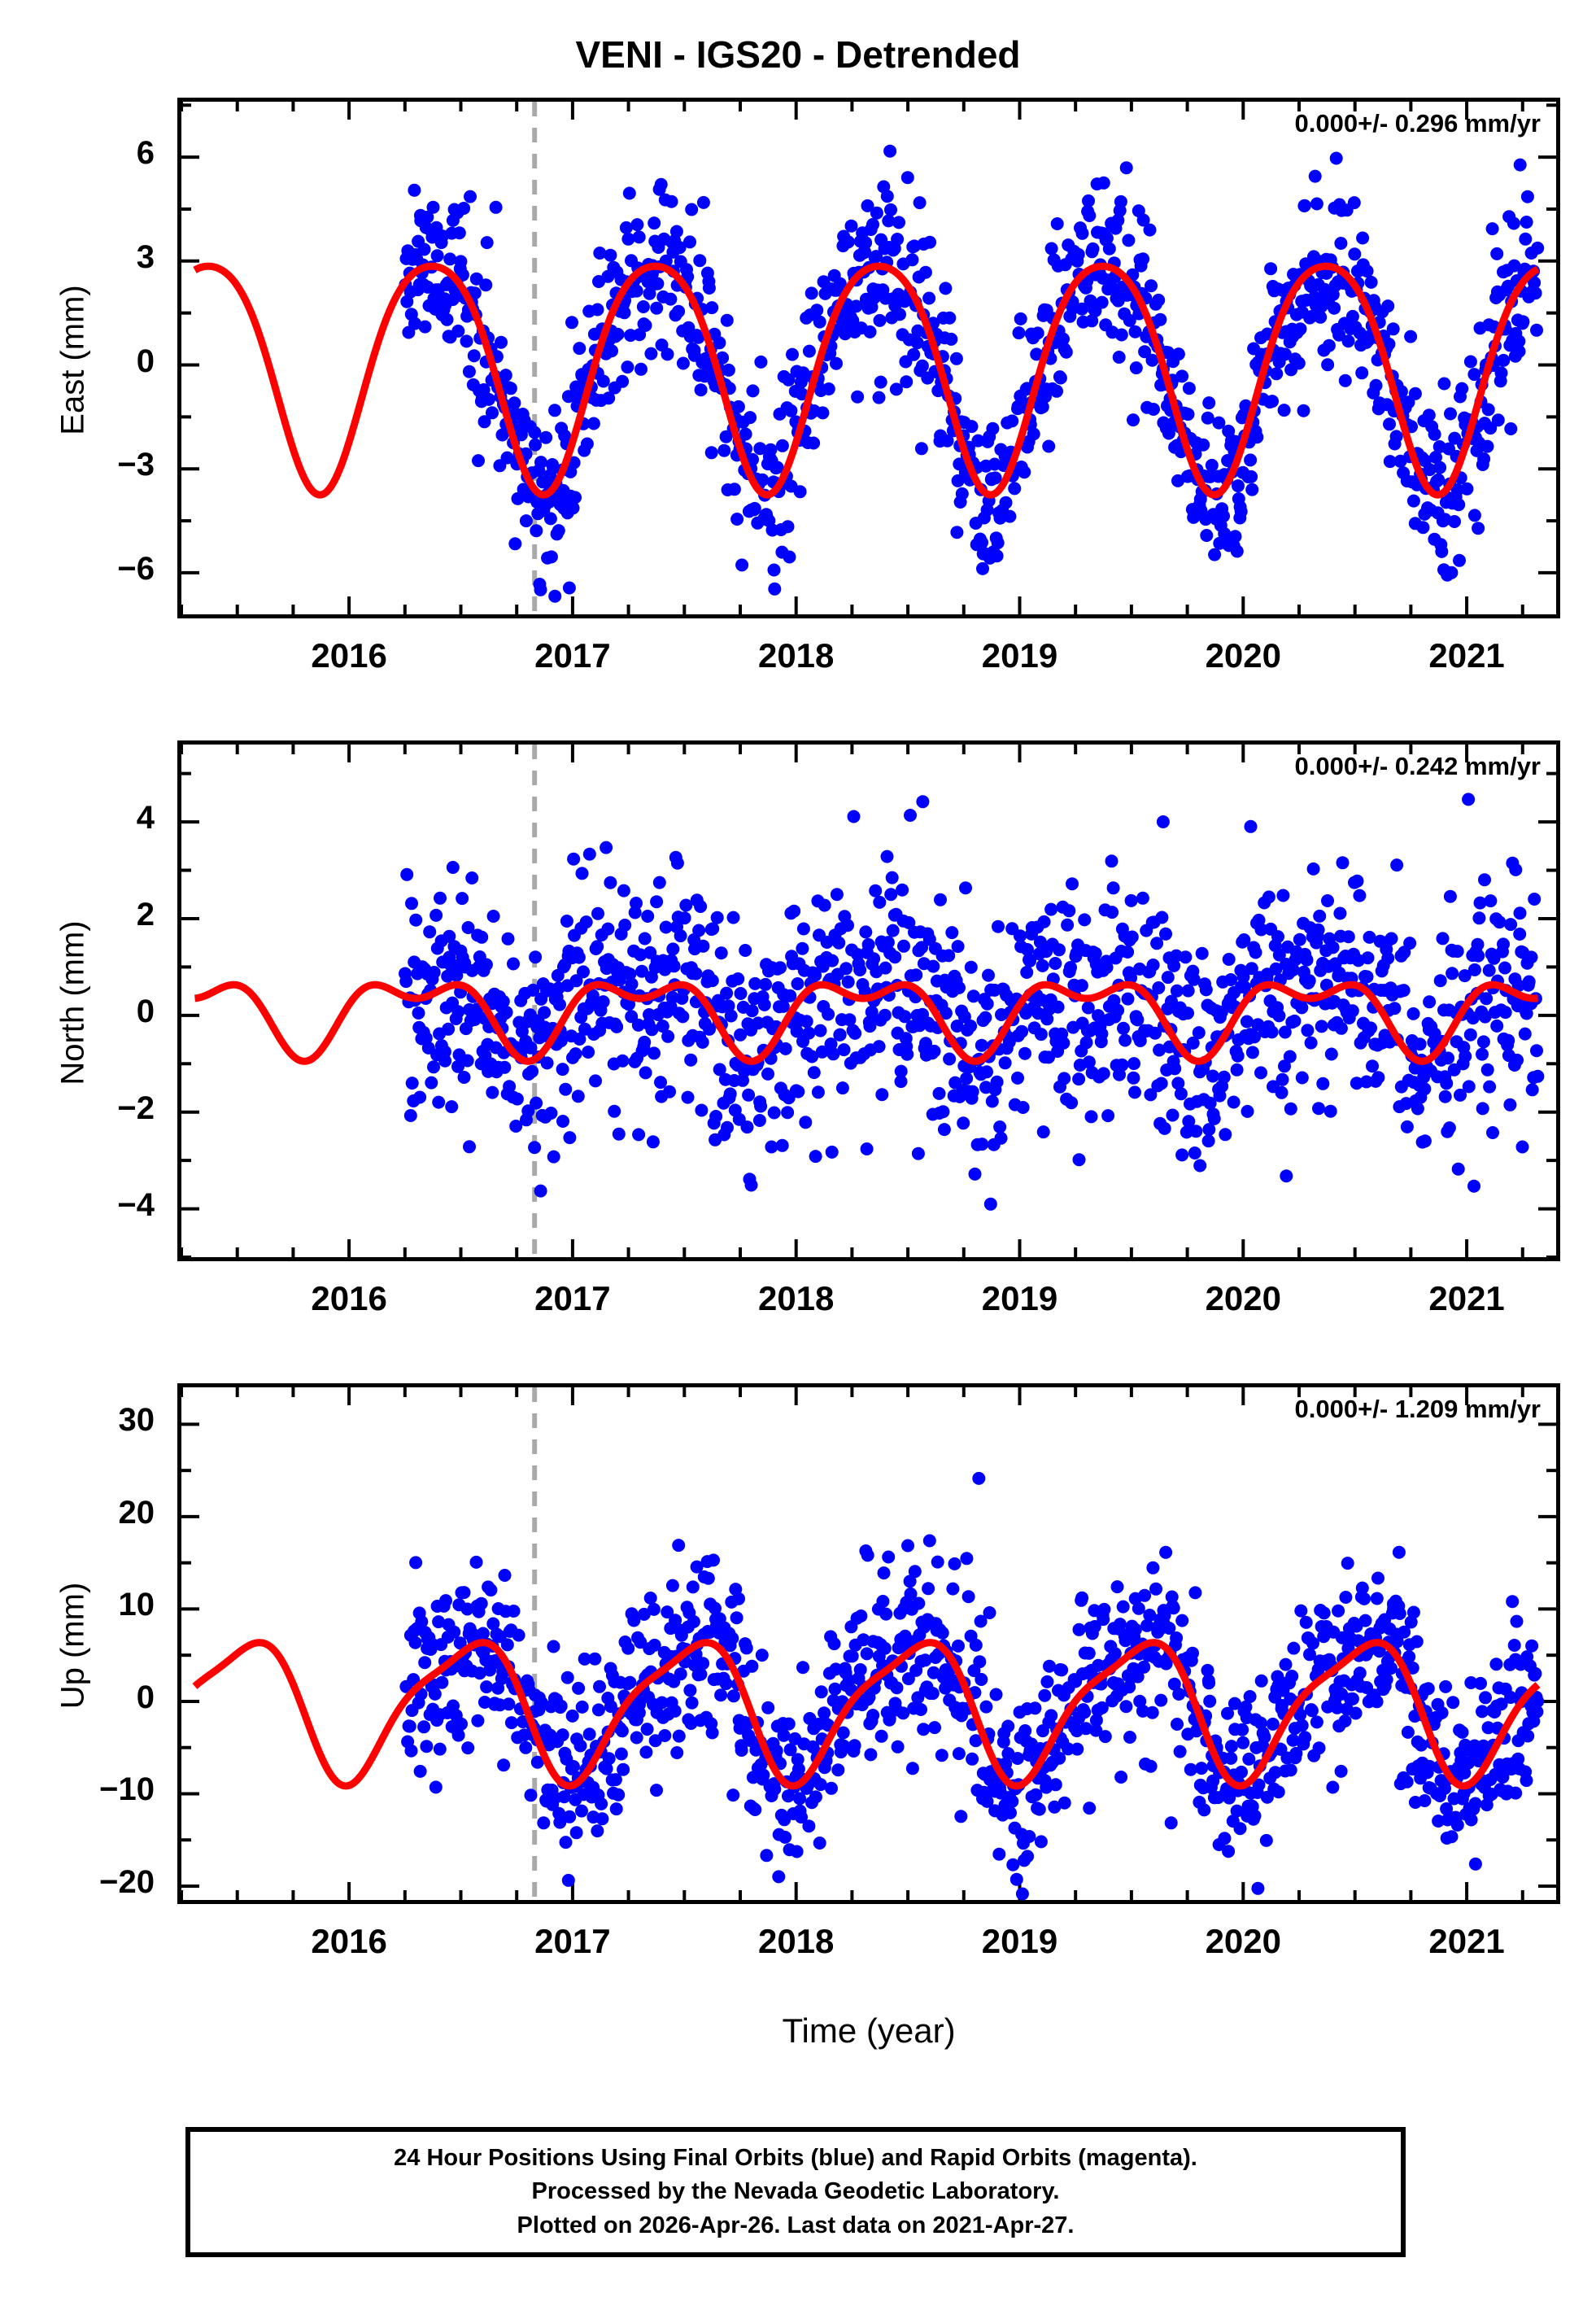 Image resolution: width=1596 pixels, height=2306 pixels. I want to click on panel-up-xtick-5: 2021, so click(1466, 1941).